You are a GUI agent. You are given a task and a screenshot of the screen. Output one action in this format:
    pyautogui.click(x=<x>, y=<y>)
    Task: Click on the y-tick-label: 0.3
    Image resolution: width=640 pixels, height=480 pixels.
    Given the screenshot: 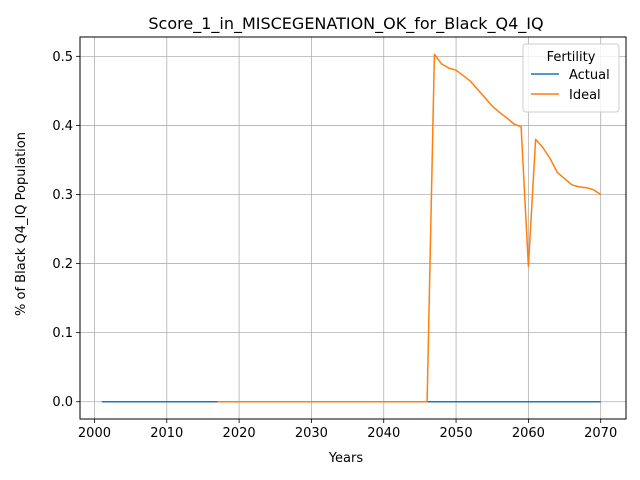 What is the action you would take?
    pyautogui.click(x=62, y=195)
    